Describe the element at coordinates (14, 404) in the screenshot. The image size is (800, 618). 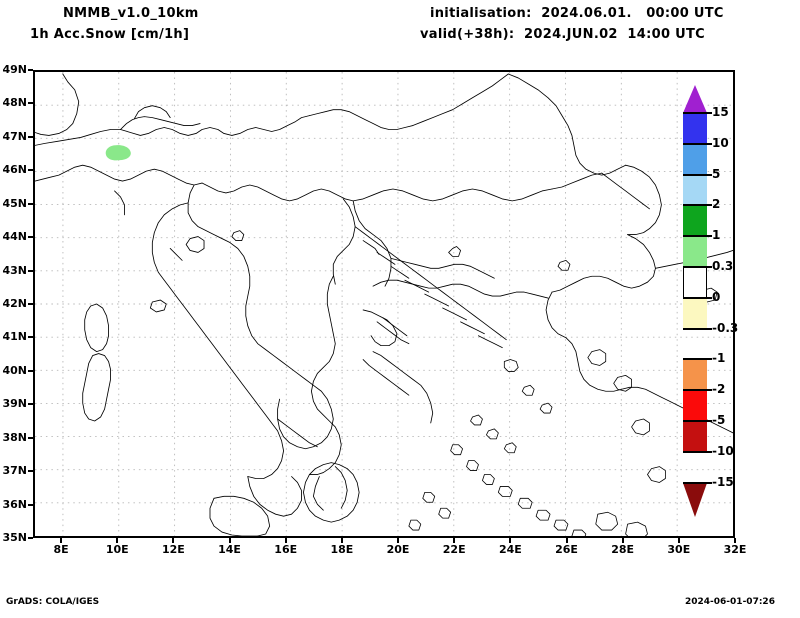
I see `y-tick-label: 39N` at that location.